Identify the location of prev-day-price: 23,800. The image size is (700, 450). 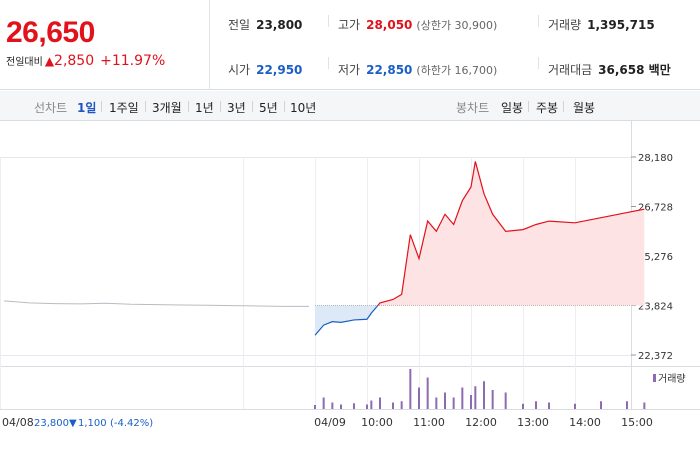
(51, 423).